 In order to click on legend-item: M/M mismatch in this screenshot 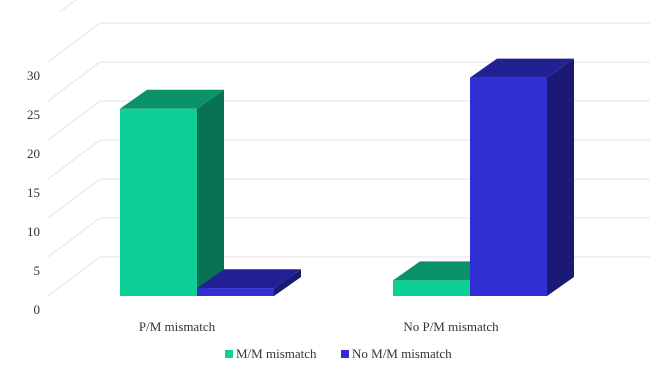, I will do `click(271, 353)`.